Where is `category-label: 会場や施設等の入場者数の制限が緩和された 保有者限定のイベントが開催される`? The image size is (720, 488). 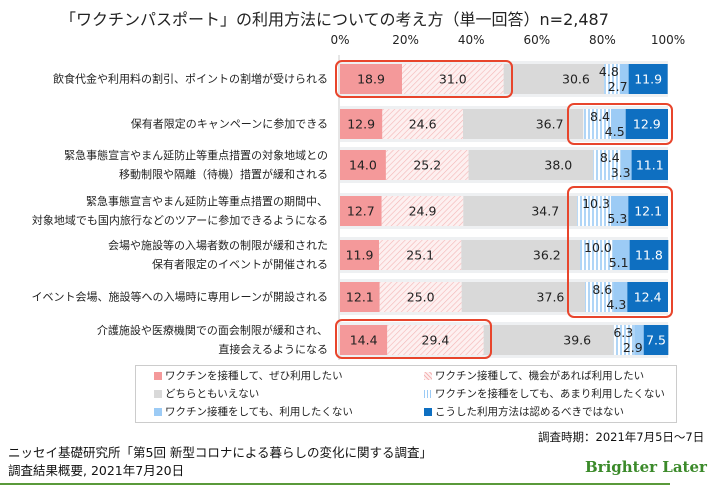
category-label: 会場や施設等の入場者数の制限が緩和された 保有者限定のイベントが開催される is located at coordinates (218, 255).